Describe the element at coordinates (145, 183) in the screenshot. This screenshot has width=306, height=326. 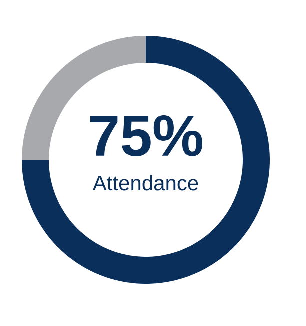
I see `slice-label: Attendance` at that location.